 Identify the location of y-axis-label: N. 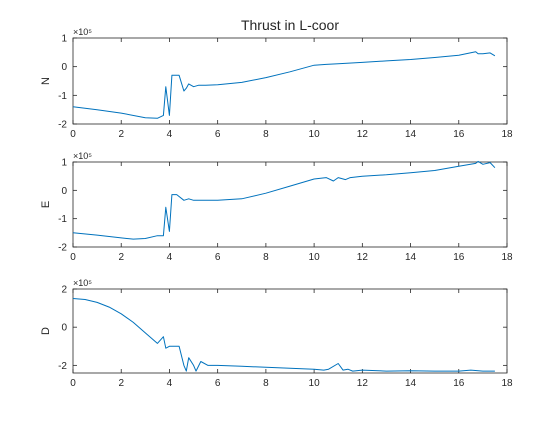
(46, 81).